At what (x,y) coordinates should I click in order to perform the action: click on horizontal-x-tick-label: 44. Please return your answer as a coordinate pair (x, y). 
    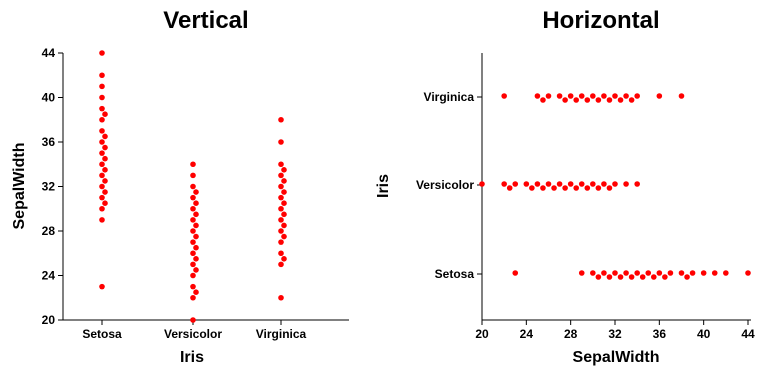
    Looking at the image, I should click on (748, 334).